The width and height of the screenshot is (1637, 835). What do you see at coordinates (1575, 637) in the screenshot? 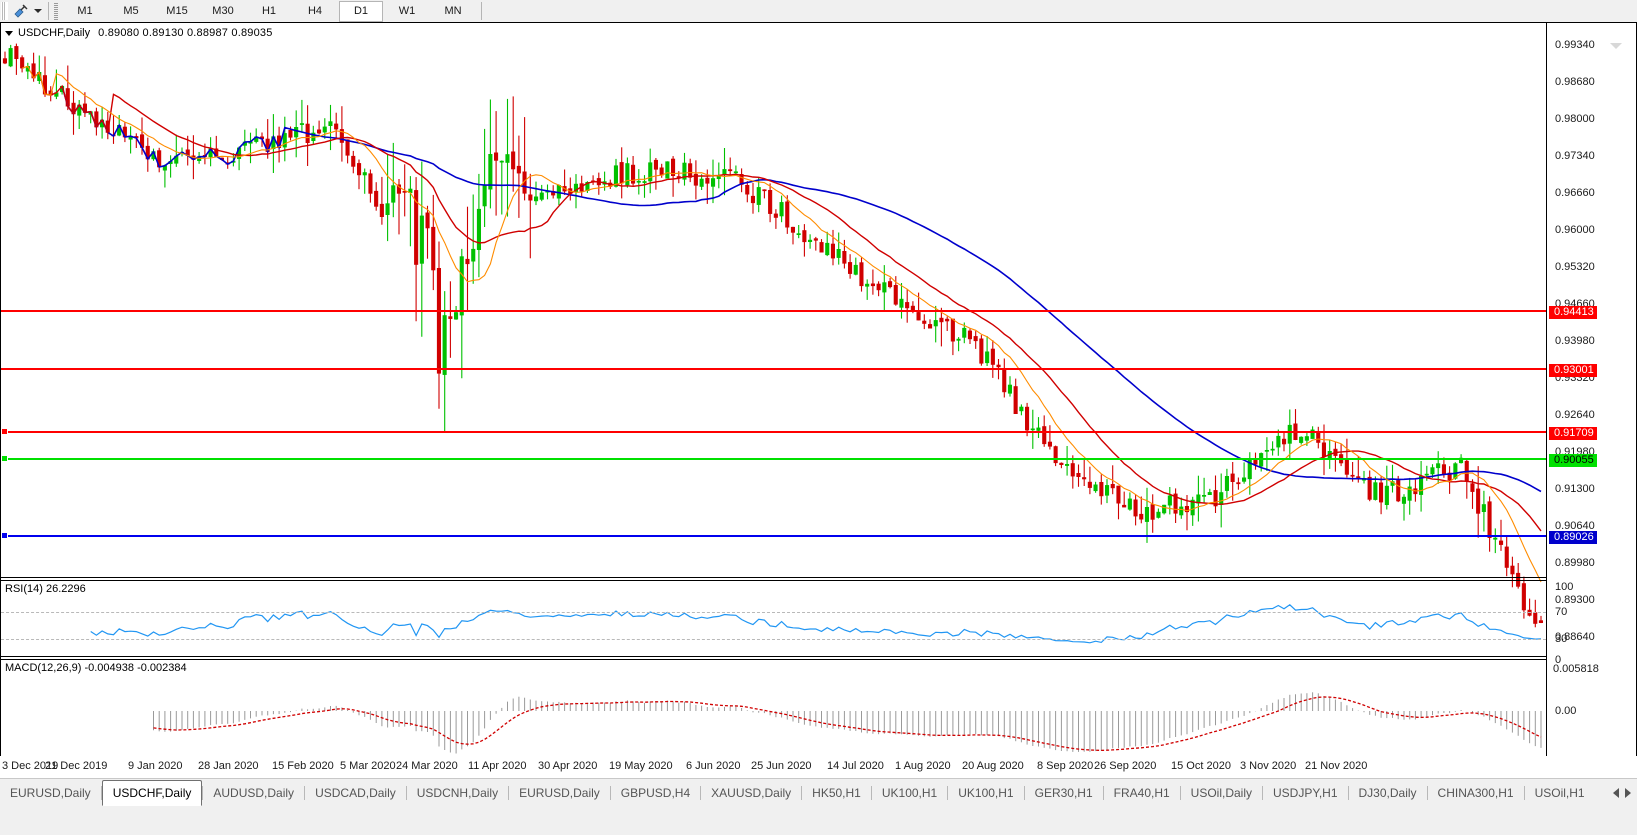
I see `price-tick: 0.88640` at bounding box center [1575, 637].